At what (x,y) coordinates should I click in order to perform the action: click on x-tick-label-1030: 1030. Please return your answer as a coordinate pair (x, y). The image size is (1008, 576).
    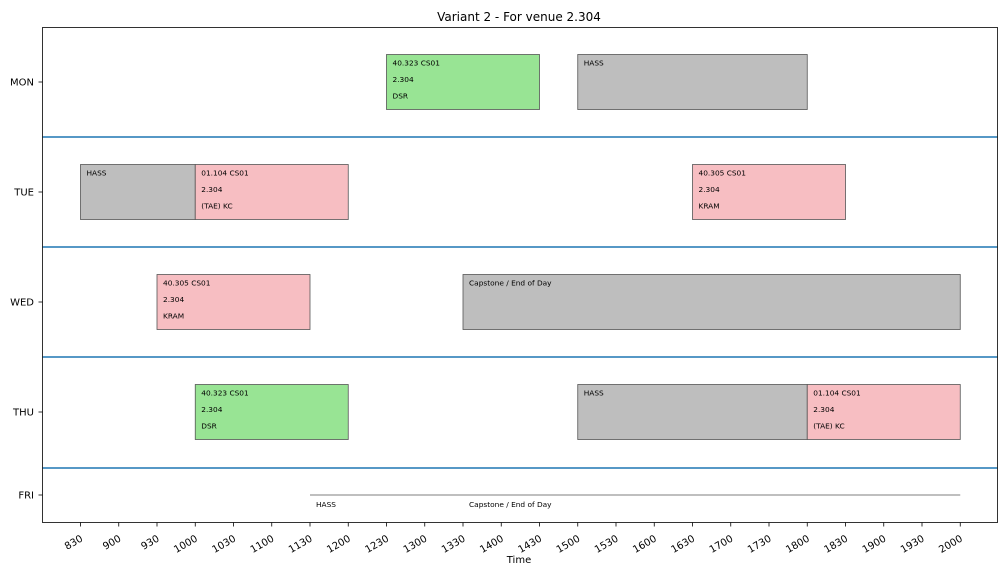
    Looking at the image, I should click on (224, 545).